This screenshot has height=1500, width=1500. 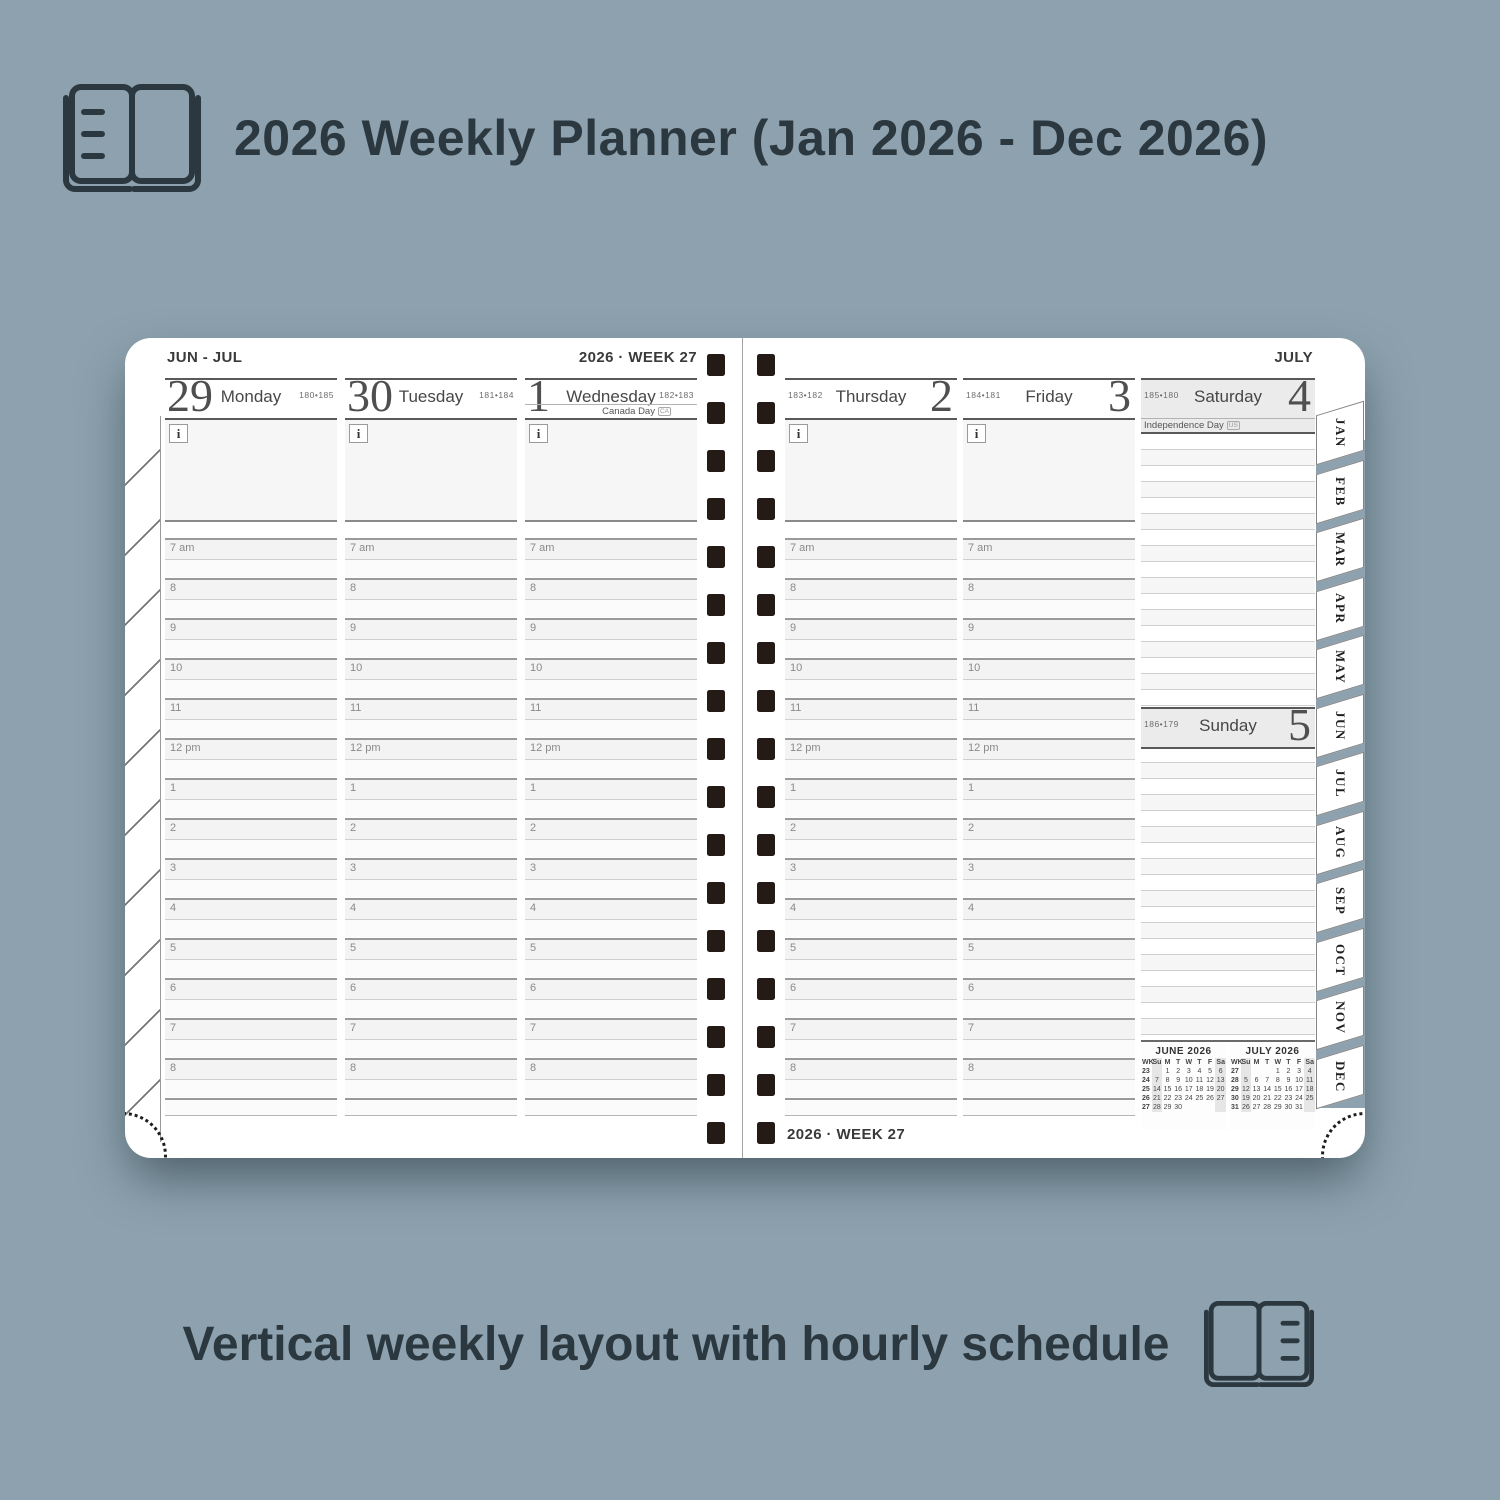 I want to click on month-label: JULY, so click(x=1293, y=357).